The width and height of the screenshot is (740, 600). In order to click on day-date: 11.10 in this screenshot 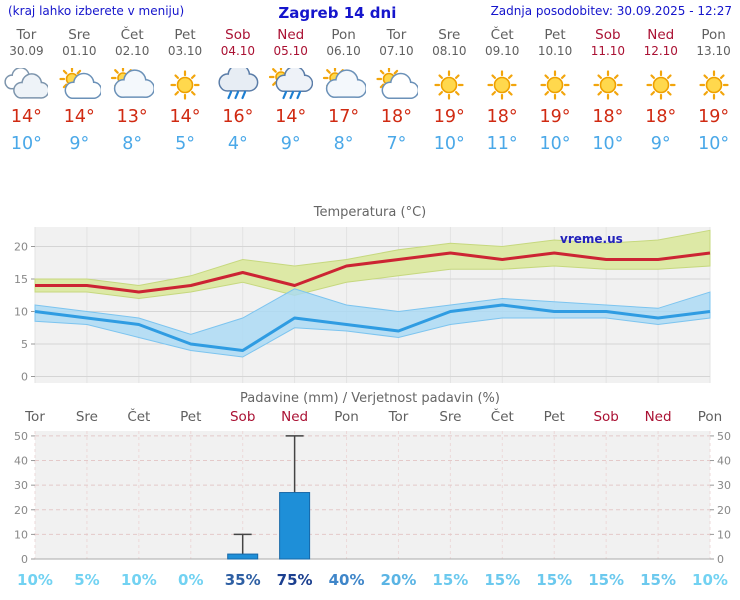, I will do `click(608, 51)`.